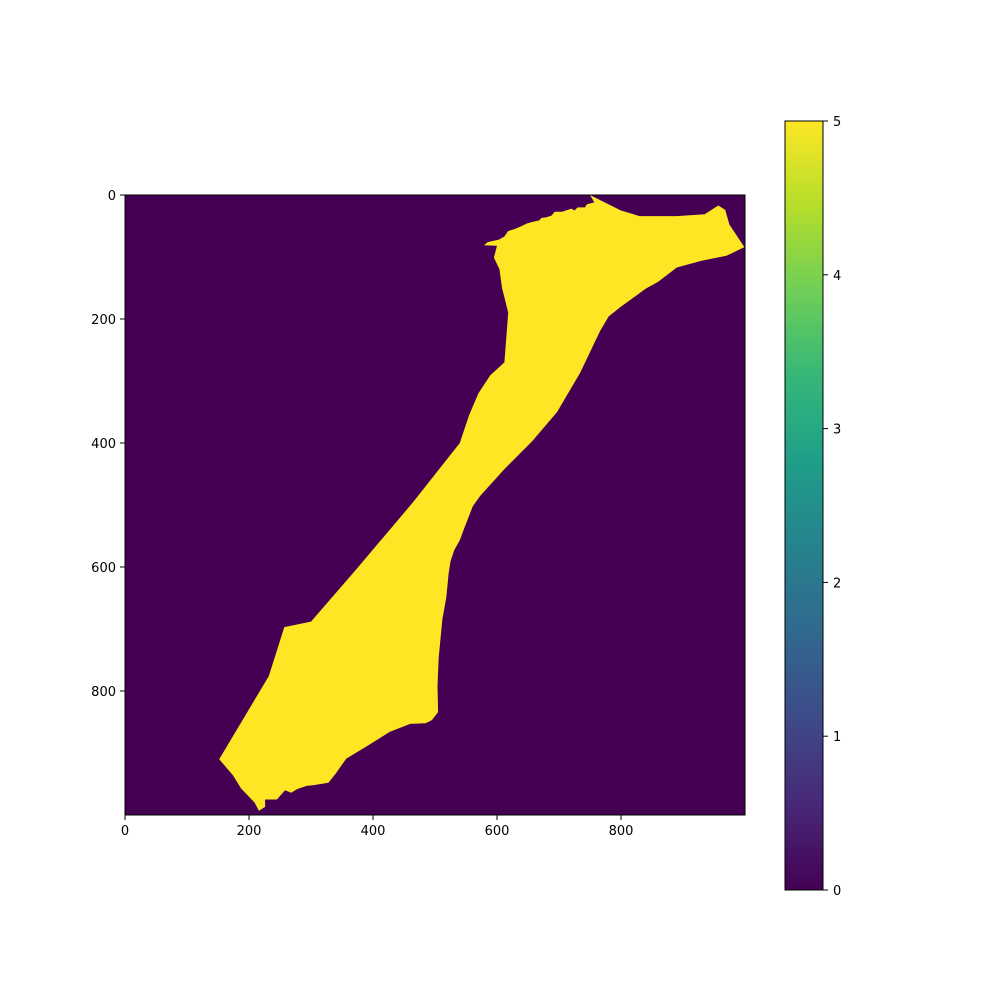 Image resolution: width=1000 pixels, height=1000 pixels. Describe the element at coordinates (103, 692) in the screenshot. I see `y-tick-label: 800` at that location.